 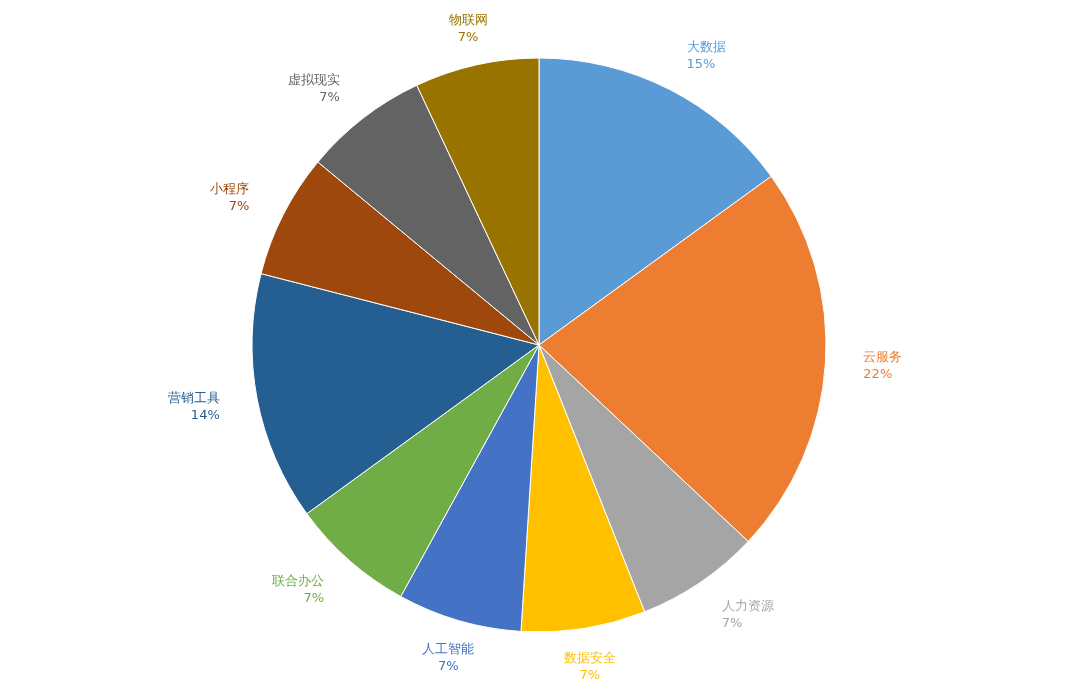 What do you see at coordinates (883, 357) in the screenshot?
I see `slice-label: 云服务` at bounding box center [883, 357].